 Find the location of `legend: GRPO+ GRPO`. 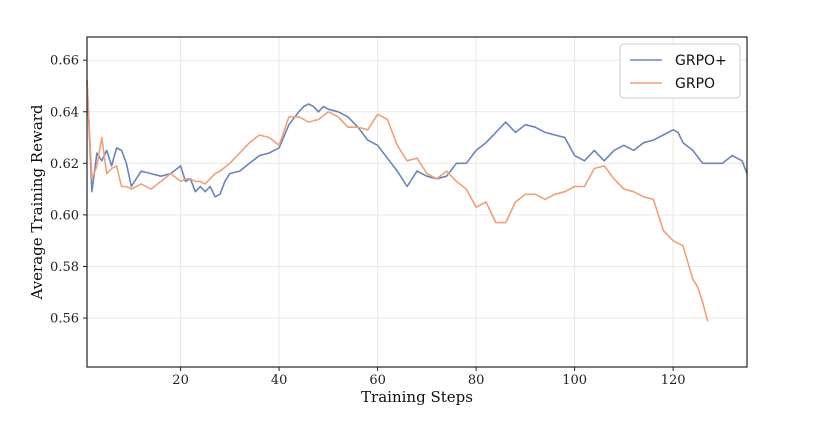

legend: GRPO+ GRPO is located at coordinates (680, 71).